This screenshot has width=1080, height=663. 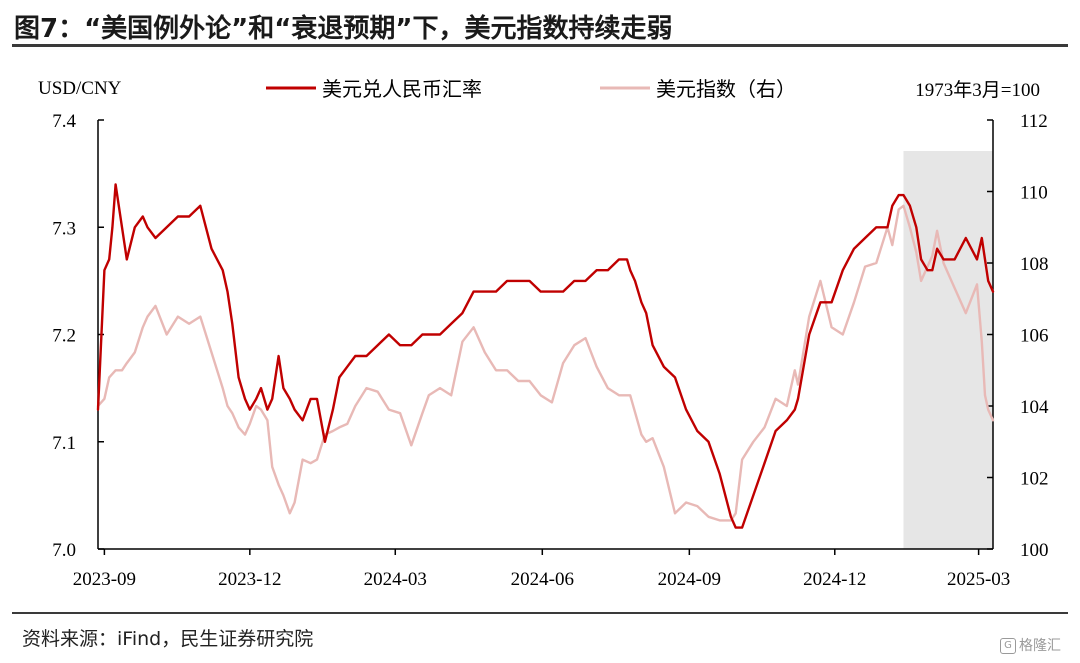 I want to click on x-tick-label: 2023-12, so click(x=249, y=579).